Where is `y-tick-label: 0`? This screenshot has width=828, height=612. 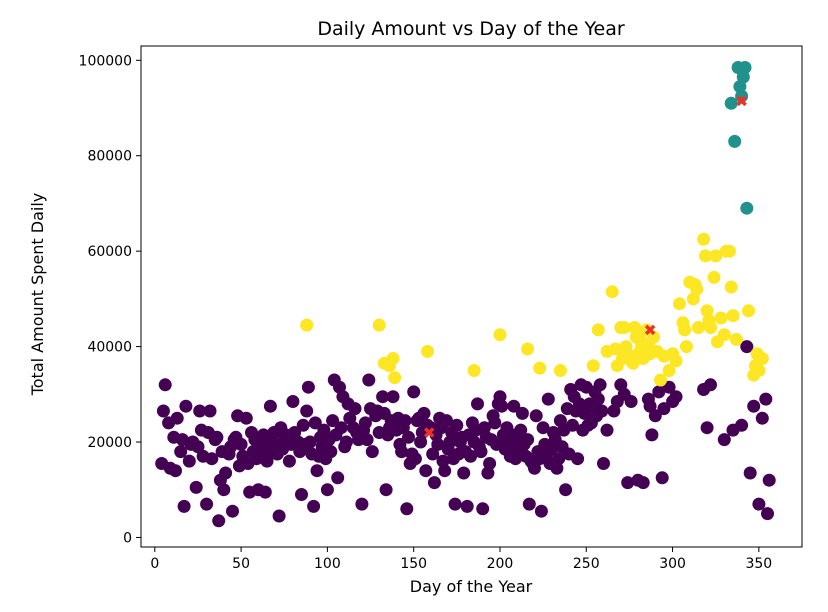
y-tick-label: 0 is located at coordinates (127, 538).